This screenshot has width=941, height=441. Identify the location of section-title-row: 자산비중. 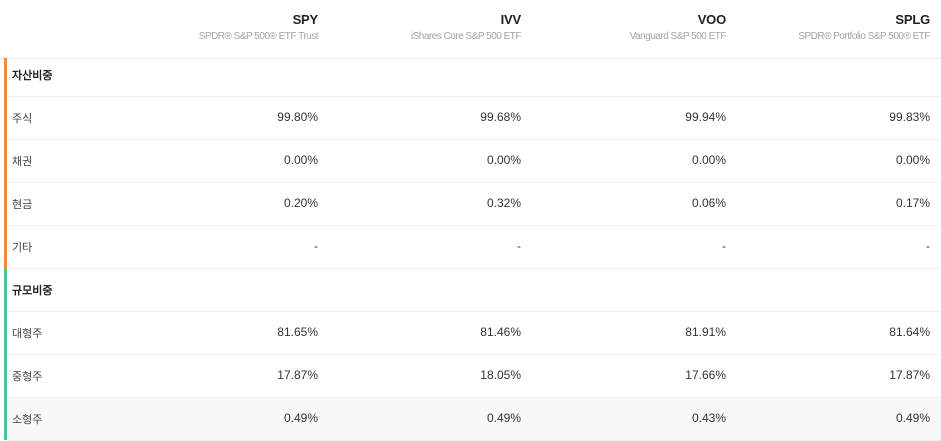
(474, 75).